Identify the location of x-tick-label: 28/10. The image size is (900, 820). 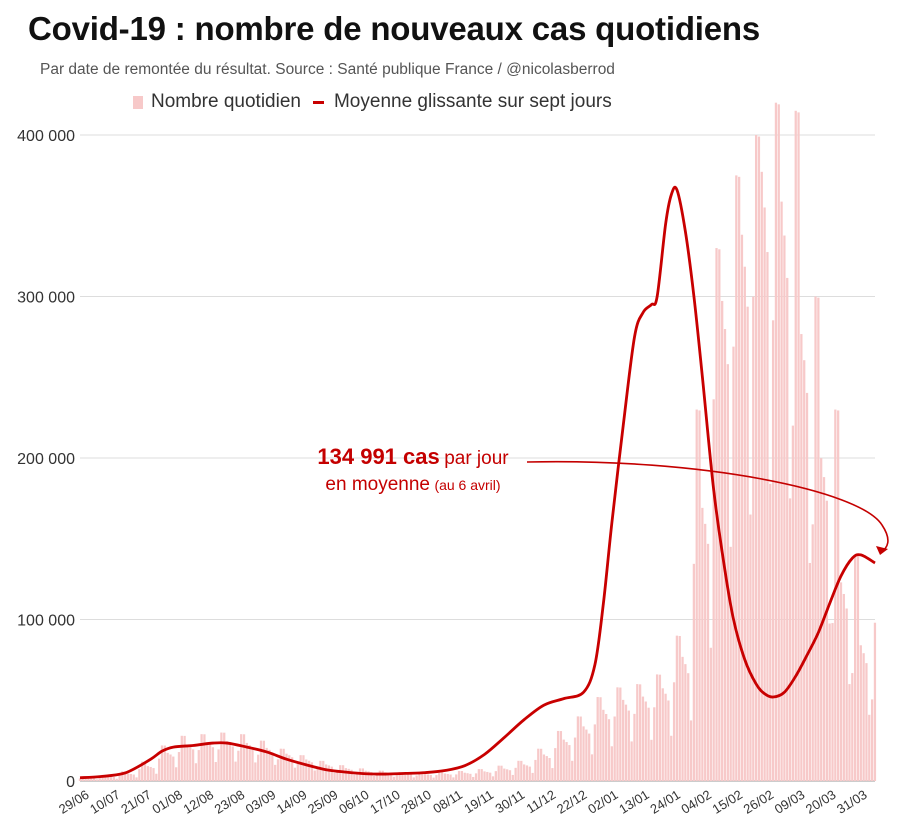
(416, 802).